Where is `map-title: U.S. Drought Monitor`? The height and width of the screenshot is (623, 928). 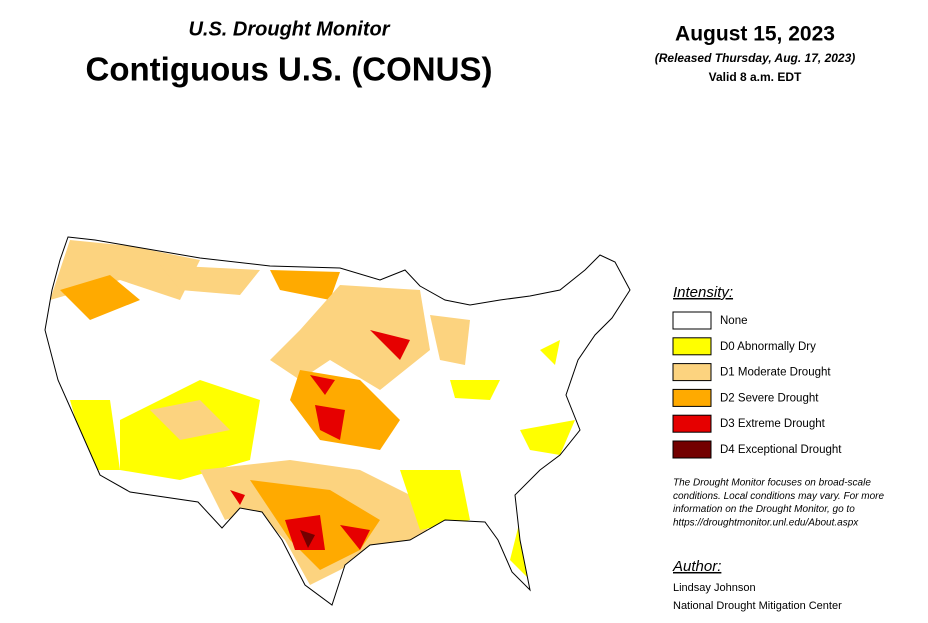 map-title: U.S. Drought Monitor is located at coordinates (289, 29).